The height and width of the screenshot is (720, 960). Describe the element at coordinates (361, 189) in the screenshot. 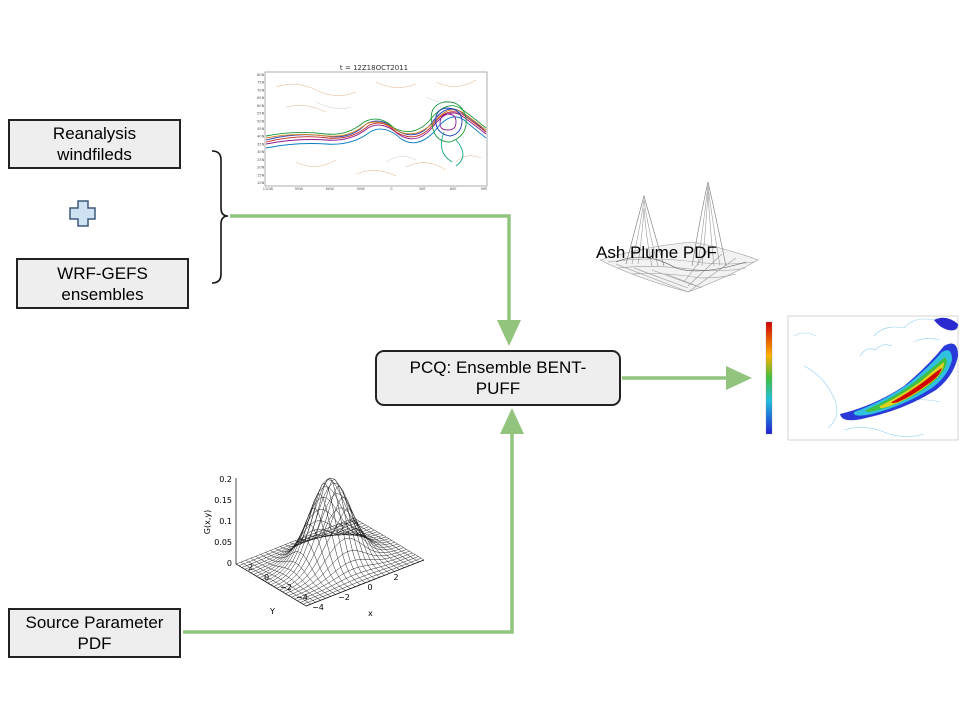

I see `wind-map-lon-label: 30W` at that location.